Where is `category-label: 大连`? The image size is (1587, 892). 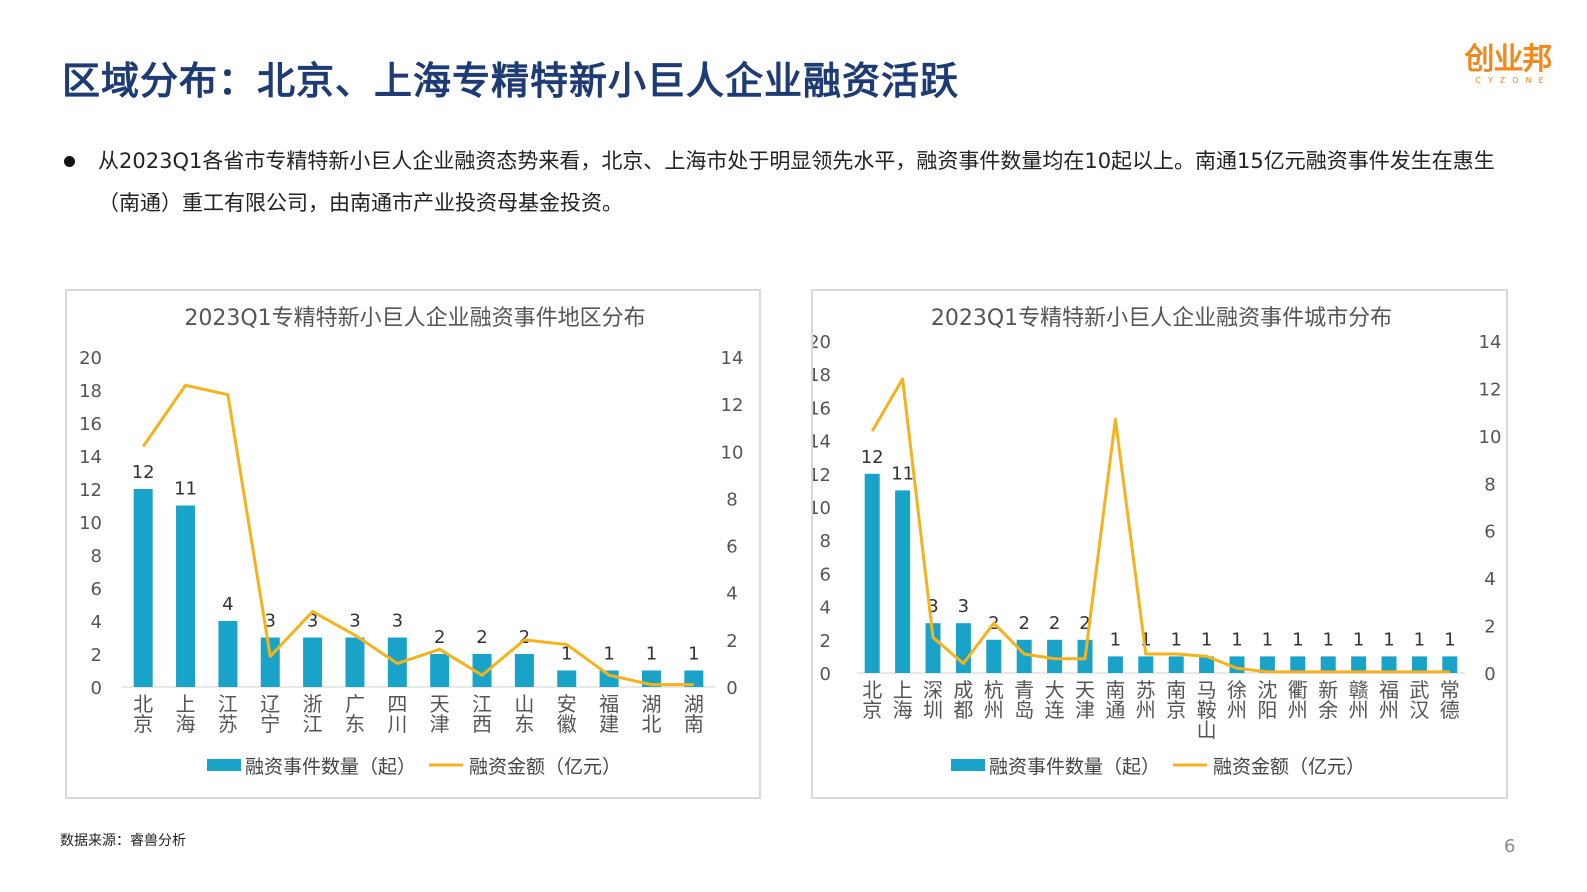
category-label: 大连 is located at coordinates (1055, 700).